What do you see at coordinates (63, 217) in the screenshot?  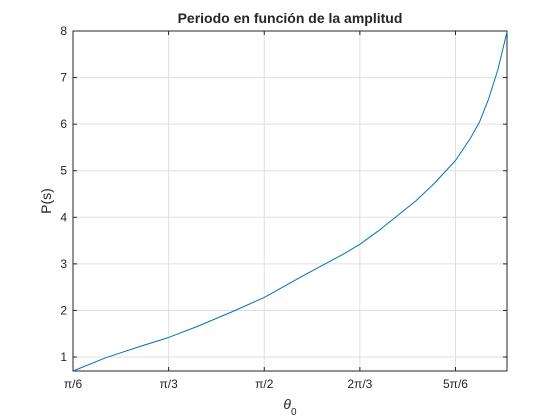 I see `y-tick-label: 4` at bounding box center [63, 217].